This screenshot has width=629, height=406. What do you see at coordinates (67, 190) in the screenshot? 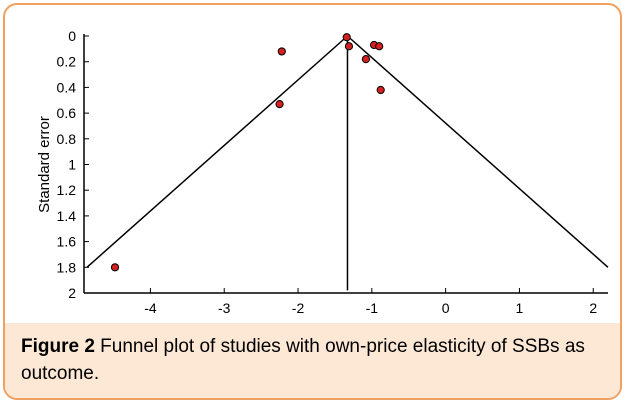
I see `y-tick-label: 1.2` at bounding box center [67, 190].